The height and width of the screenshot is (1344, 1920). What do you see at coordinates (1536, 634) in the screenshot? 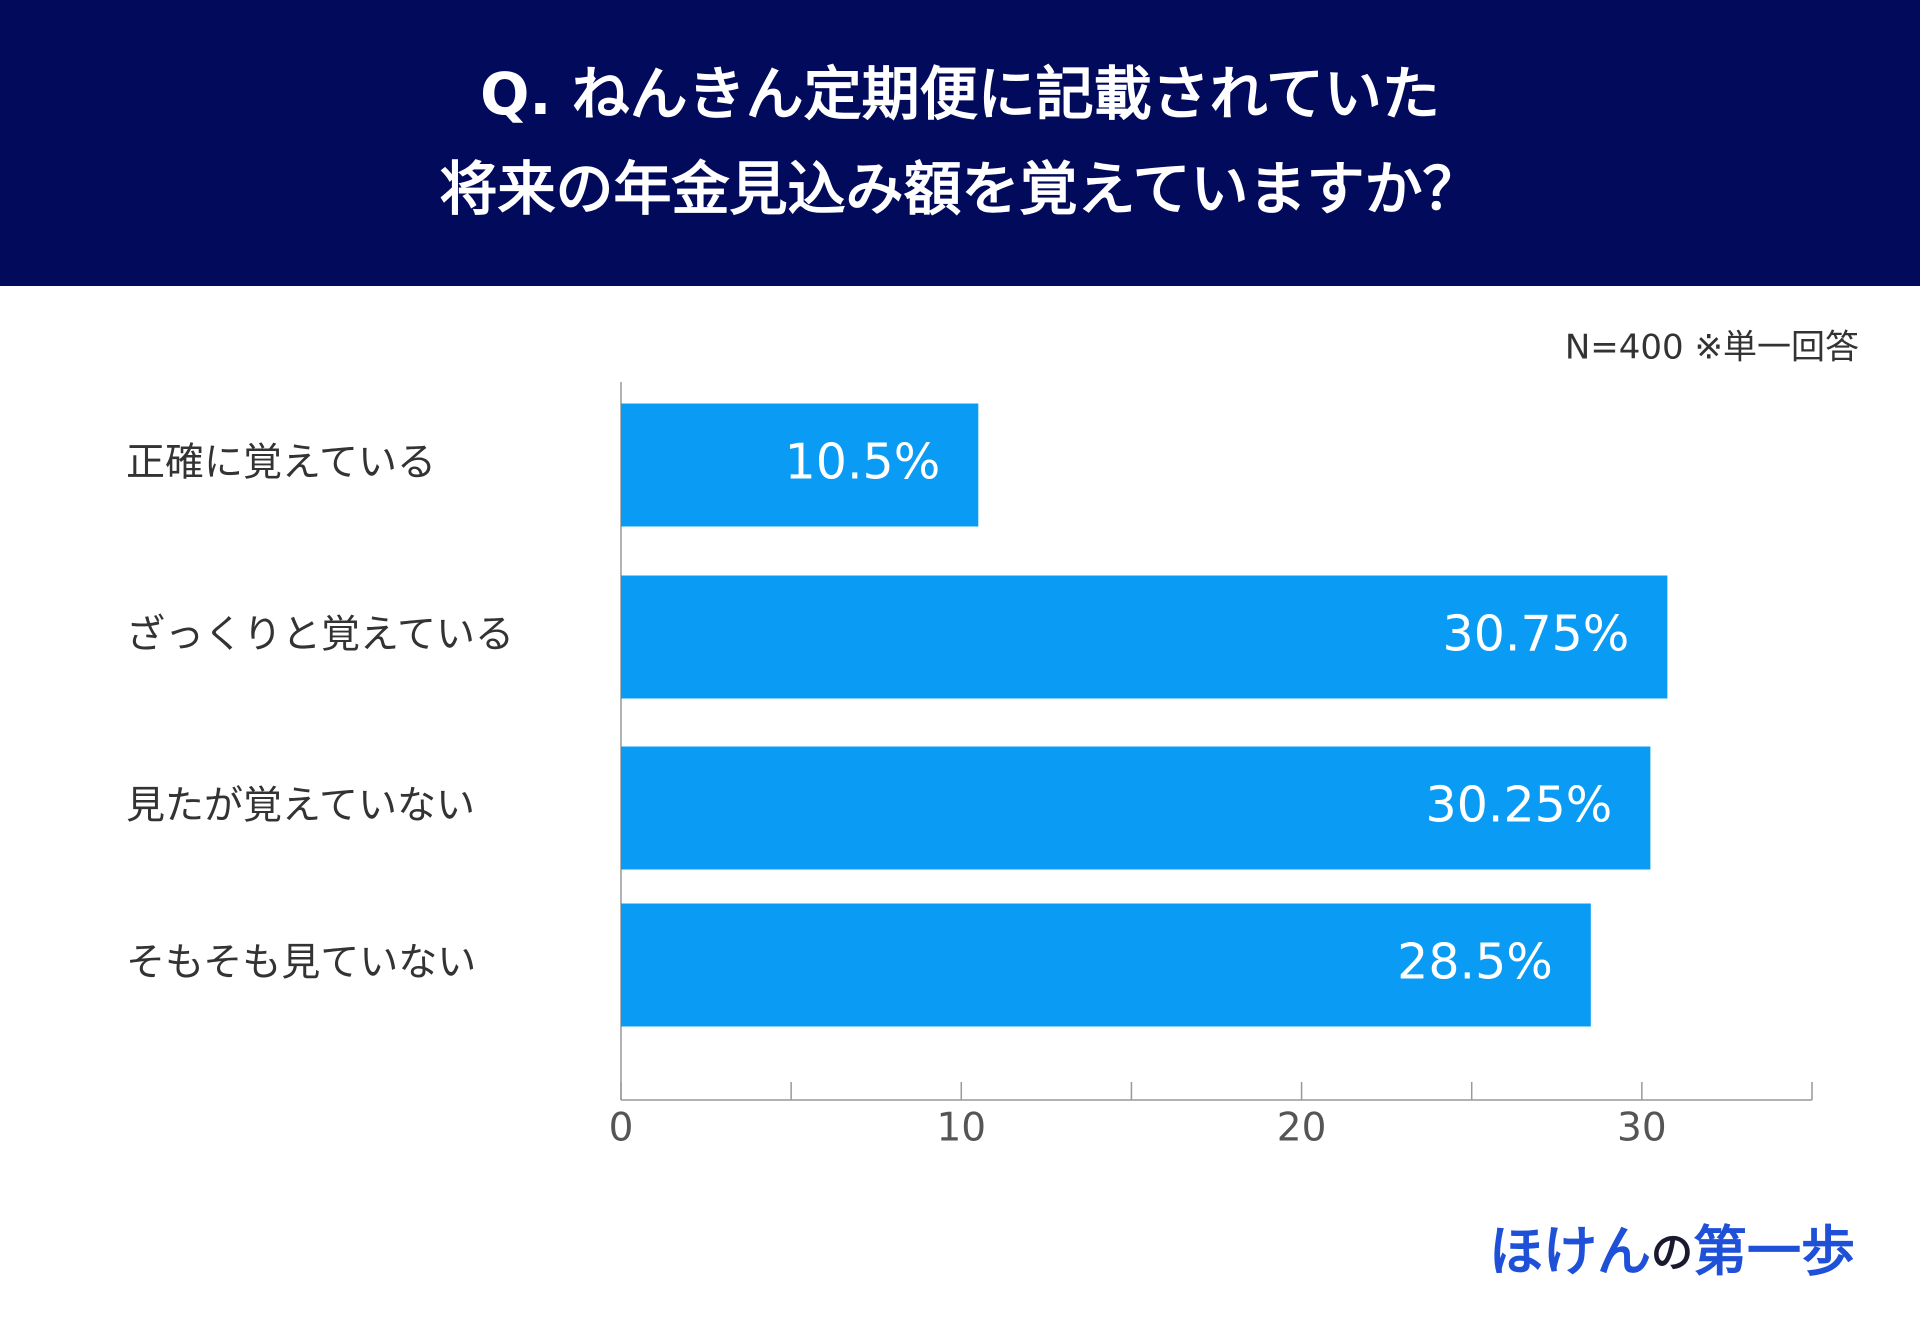
I see `value-label: 30.75%` at bounding box center [1536, 634].